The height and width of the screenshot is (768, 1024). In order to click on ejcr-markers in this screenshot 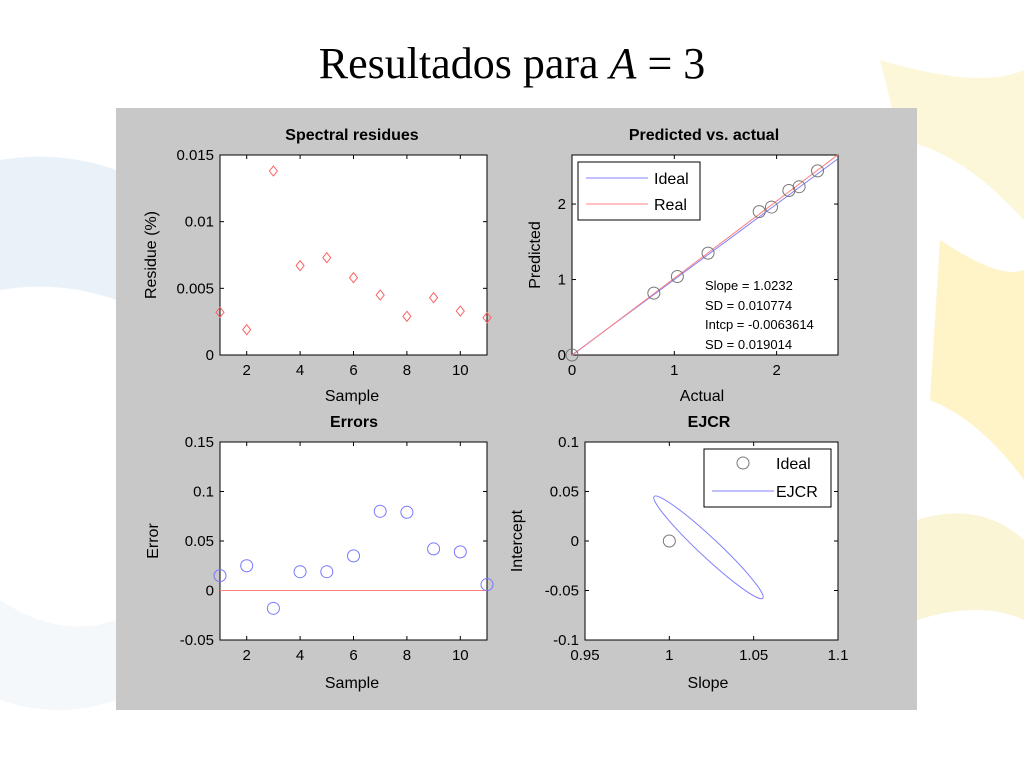, I will do `click(669, 541)`.